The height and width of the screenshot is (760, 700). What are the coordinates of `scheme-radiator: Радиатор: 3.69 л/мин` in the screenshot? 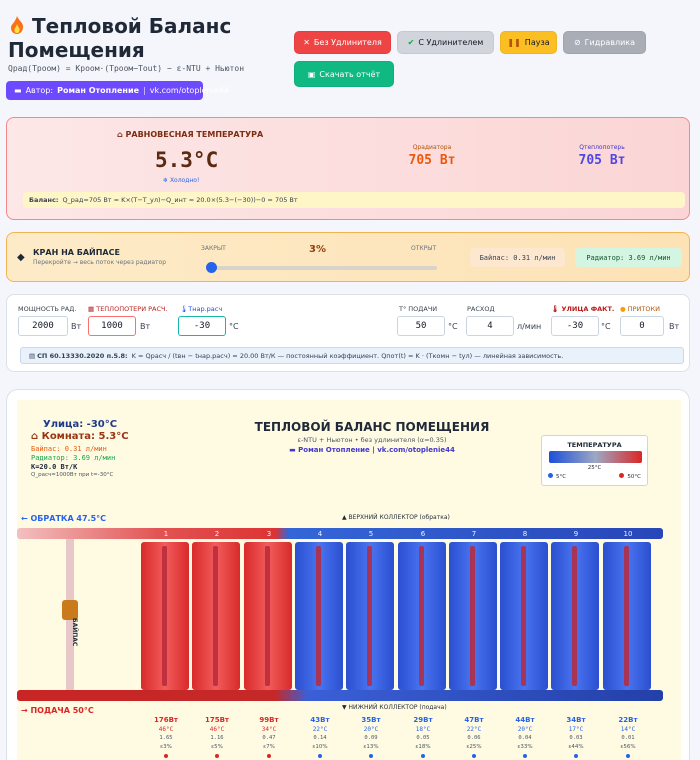 It's located at (73, 458).